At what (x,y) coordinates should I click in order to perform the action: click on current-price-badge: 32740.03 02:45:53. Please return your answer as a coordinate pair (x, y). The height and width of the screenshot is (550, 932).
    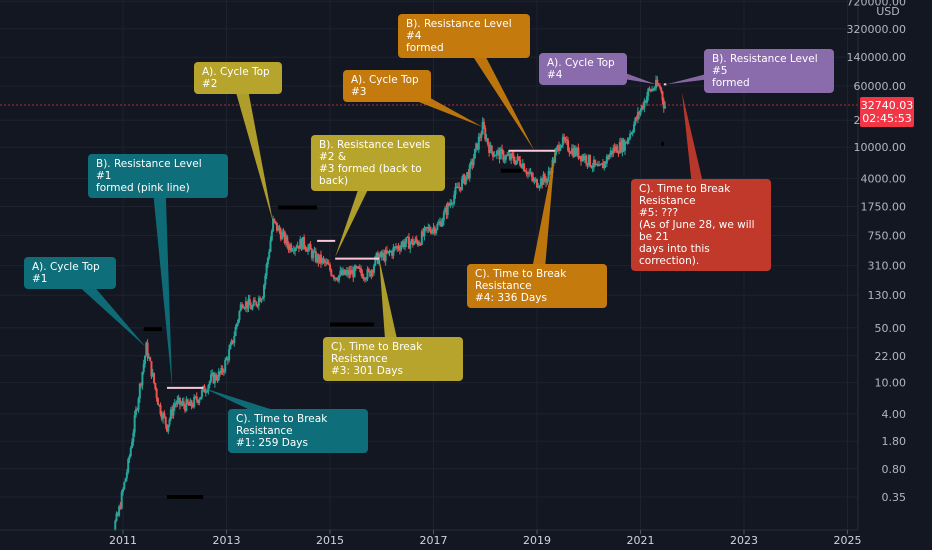
    Looking at the image, I should click on (887, 112).